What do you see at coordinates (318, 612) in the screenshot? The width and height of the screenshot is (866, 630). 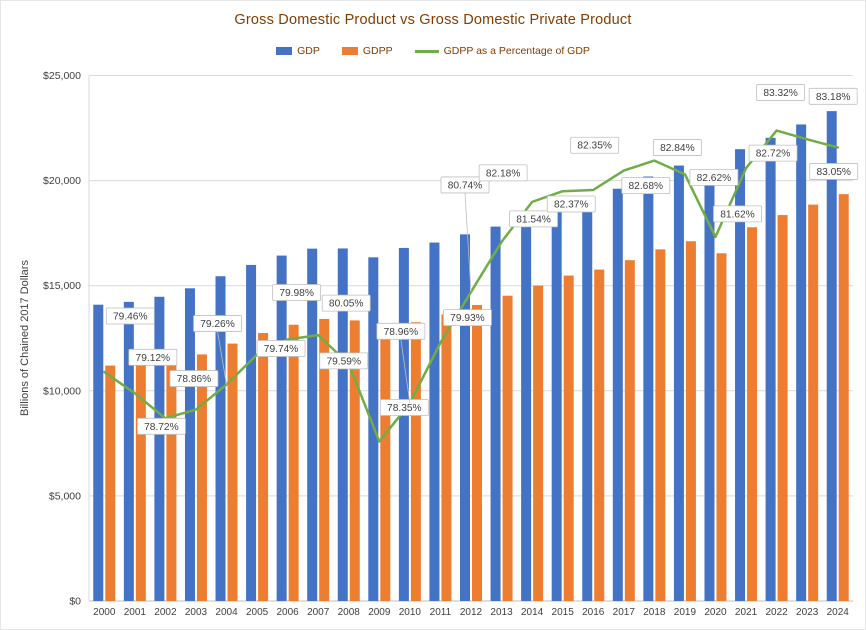 I see `x-tick-label: 2007` at bounding box center [318, 612].